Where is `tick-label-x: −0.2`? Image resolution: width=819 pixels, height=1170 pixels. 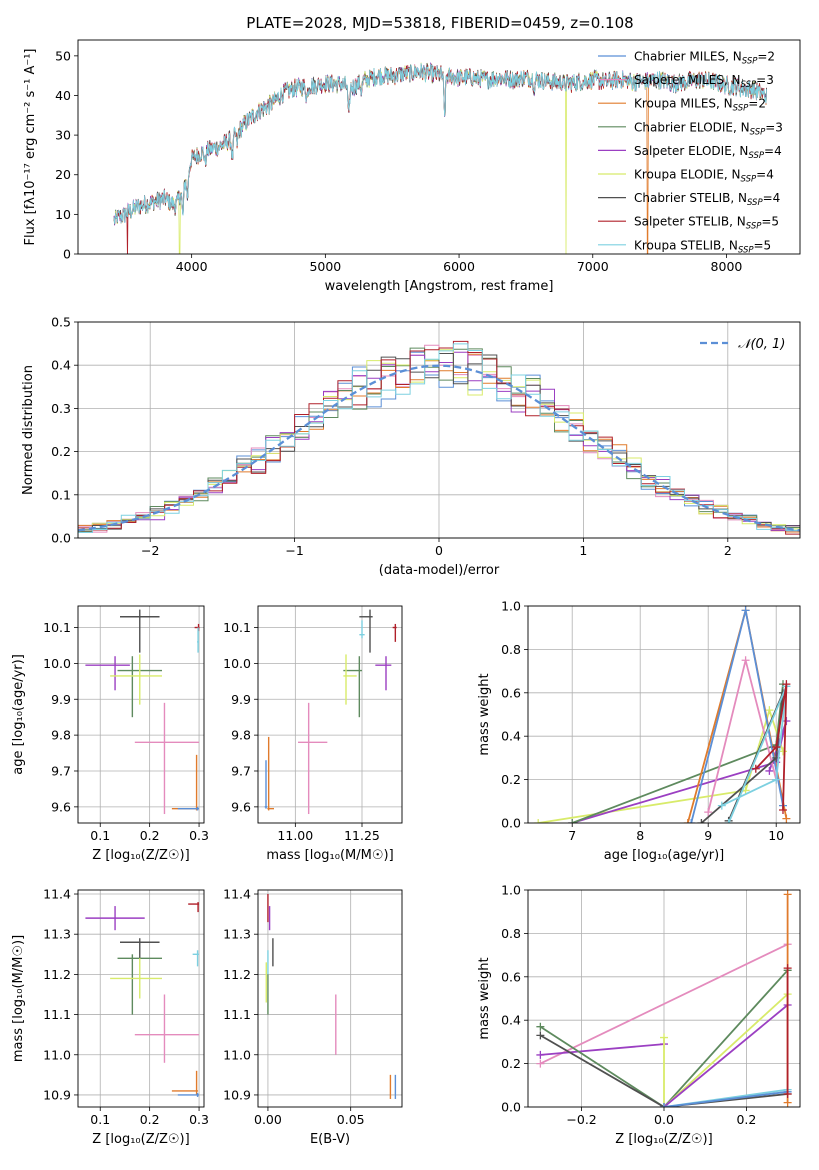 tick-label-x: −0.2 is located at coordinates (581, 1119).